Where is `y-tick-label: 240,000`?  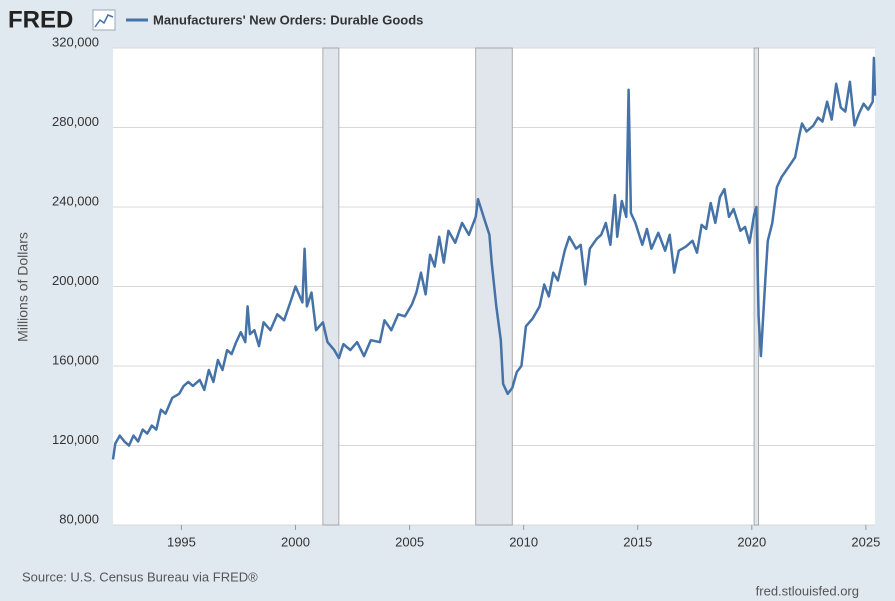 y-tick-label: 240,000 is located at coordinates (75, 200).